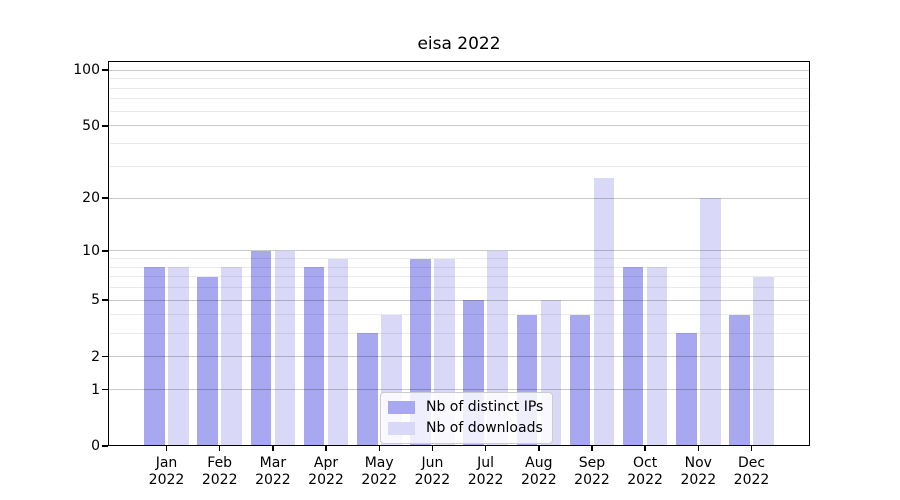 This screenshot has height=500, width=900. I want to click on legend-label: Nb of downloads, so click(484, 428).